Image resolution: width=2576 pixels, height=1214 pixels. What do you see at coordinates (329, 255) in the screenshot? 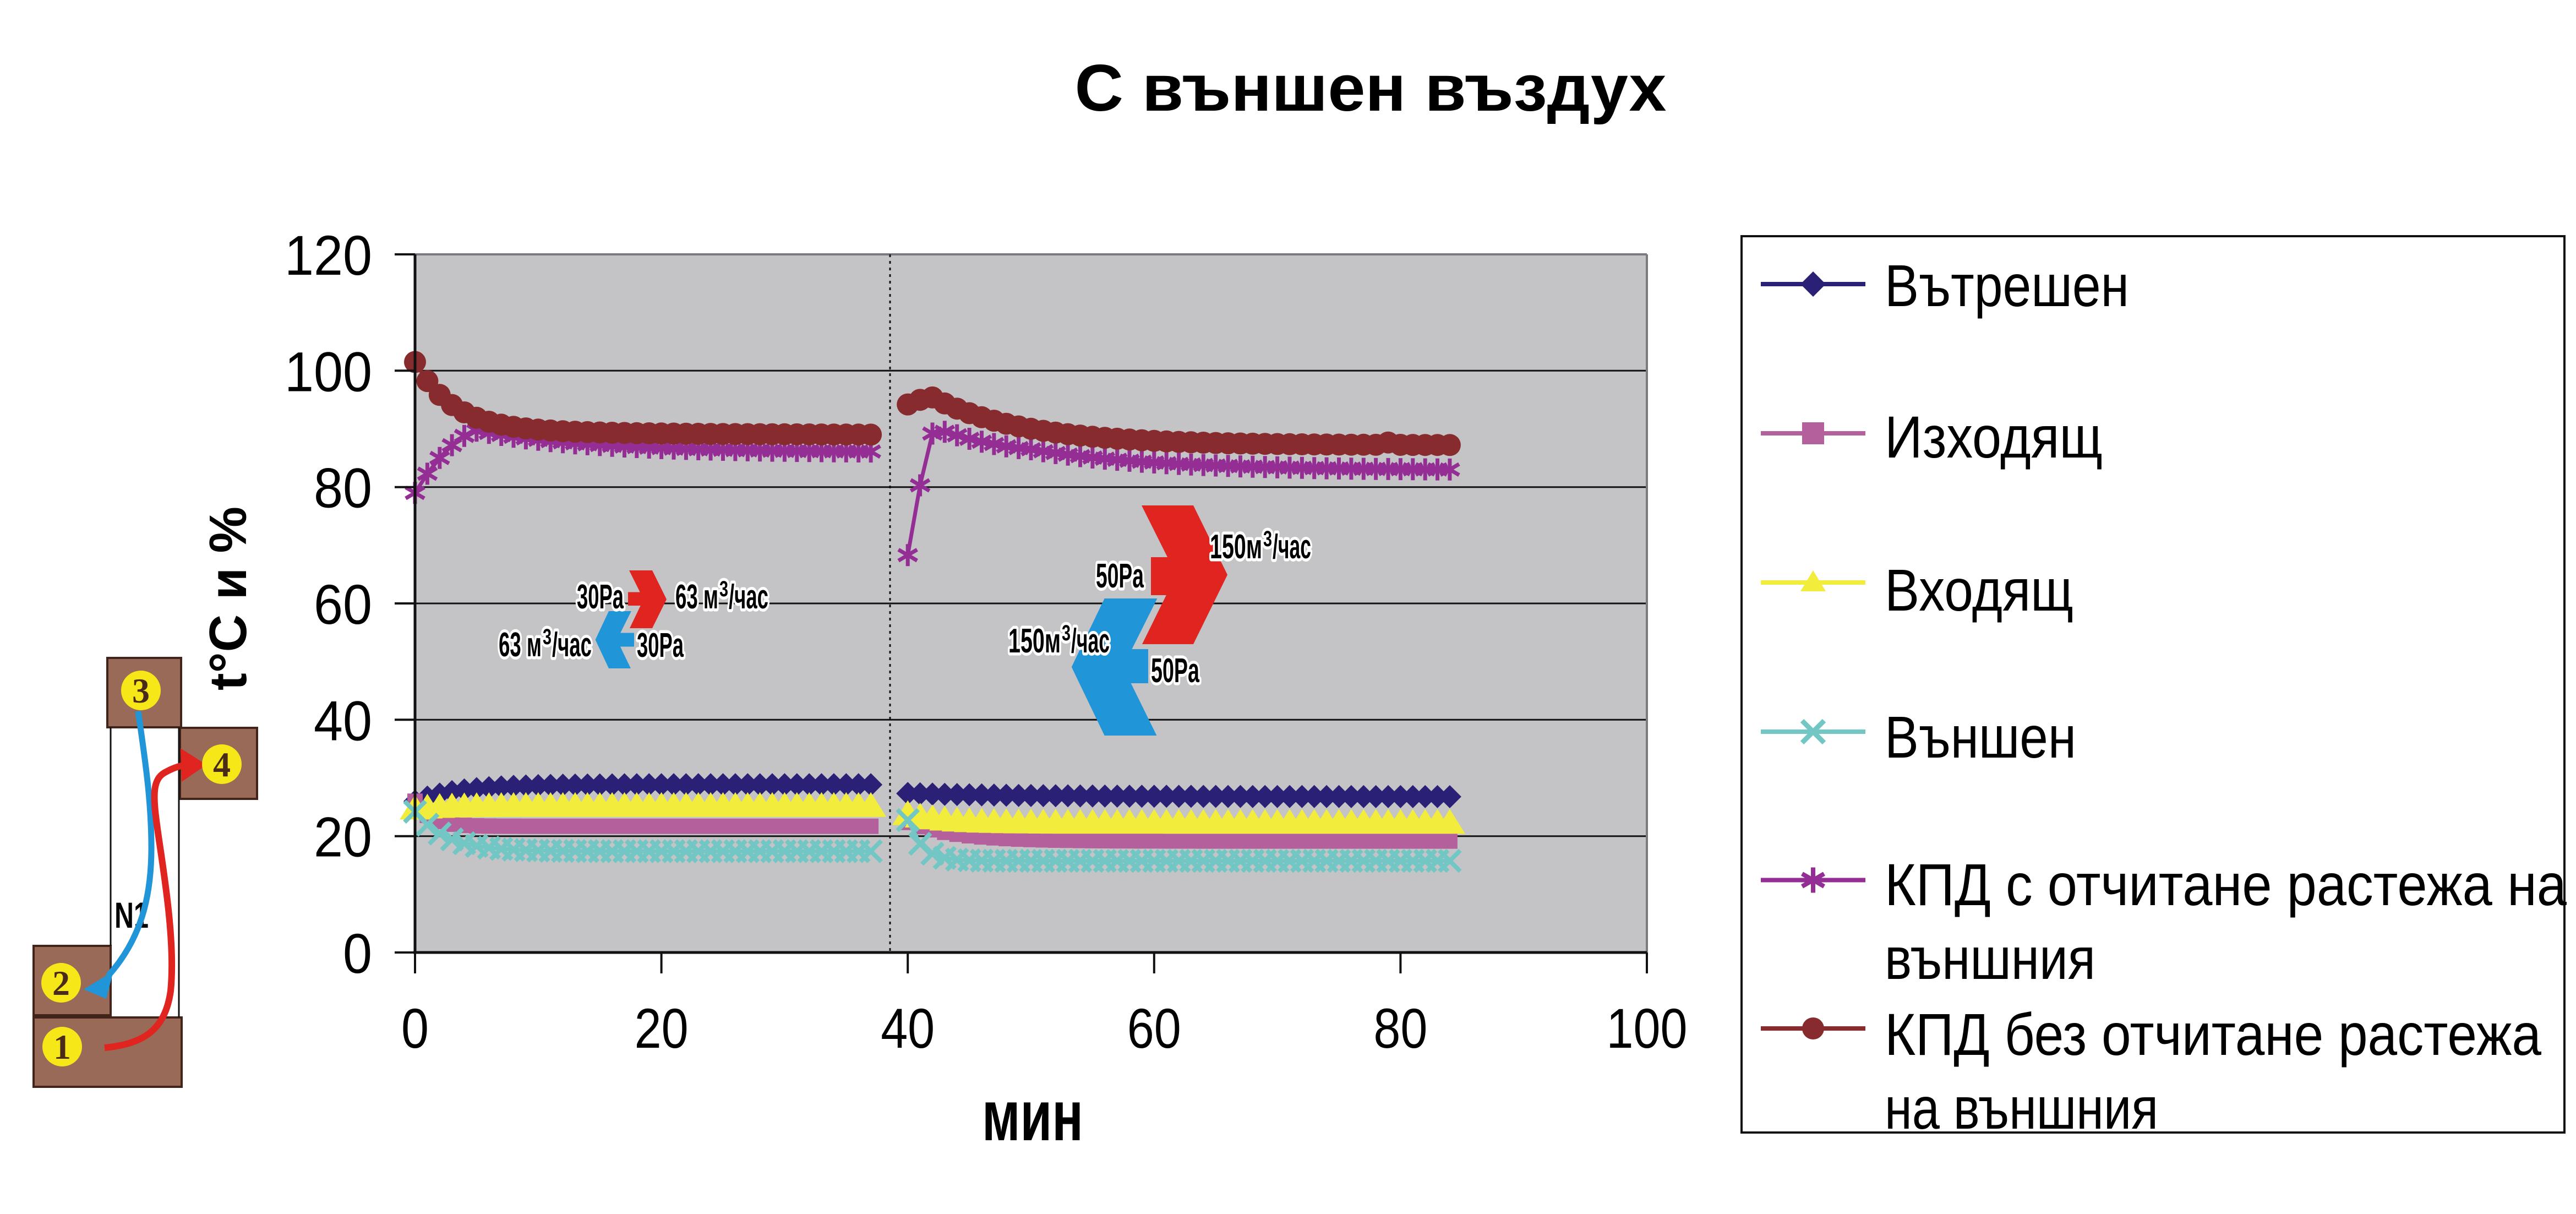
I see `svg-text: 120` at bounding box center [329, 255].